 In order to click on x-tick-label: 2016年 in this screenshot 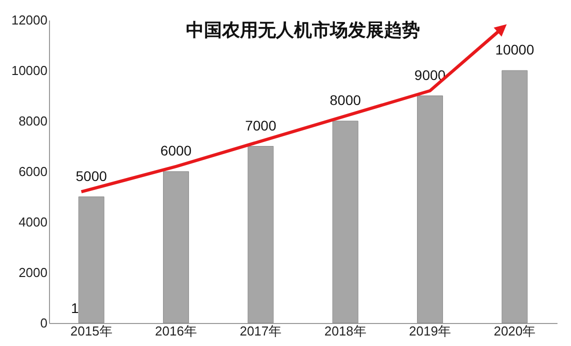, I will do `click(176, 331)`.